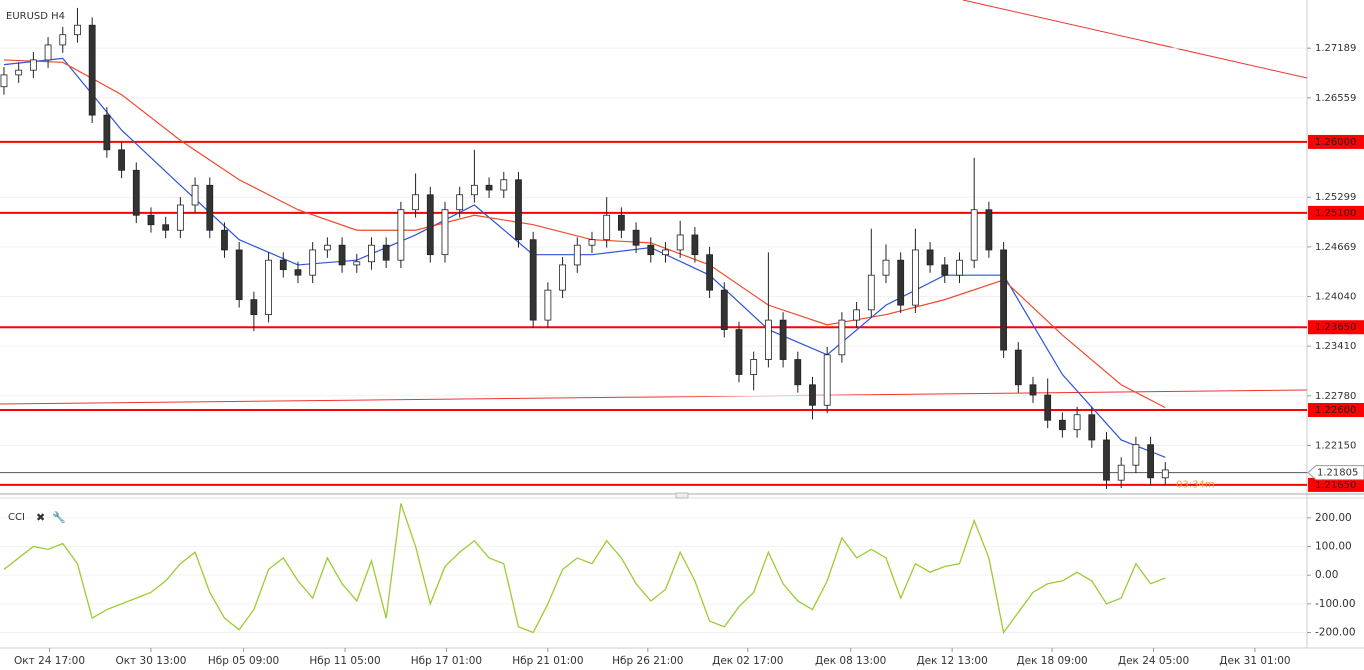 This screenshot has height=670, width=1364. Describe the element at coordinates (747, 661) in the screenshot. I see `x-tick-label: Дек 02 17:00` at that location.